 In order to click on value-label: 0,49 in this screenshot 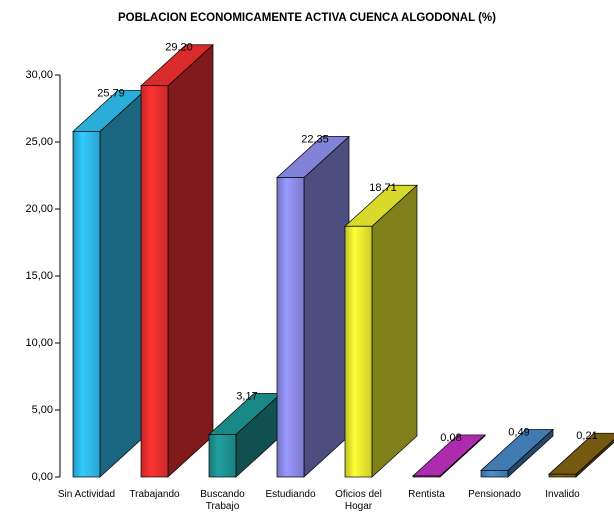, I will do `click(518, 432)`.